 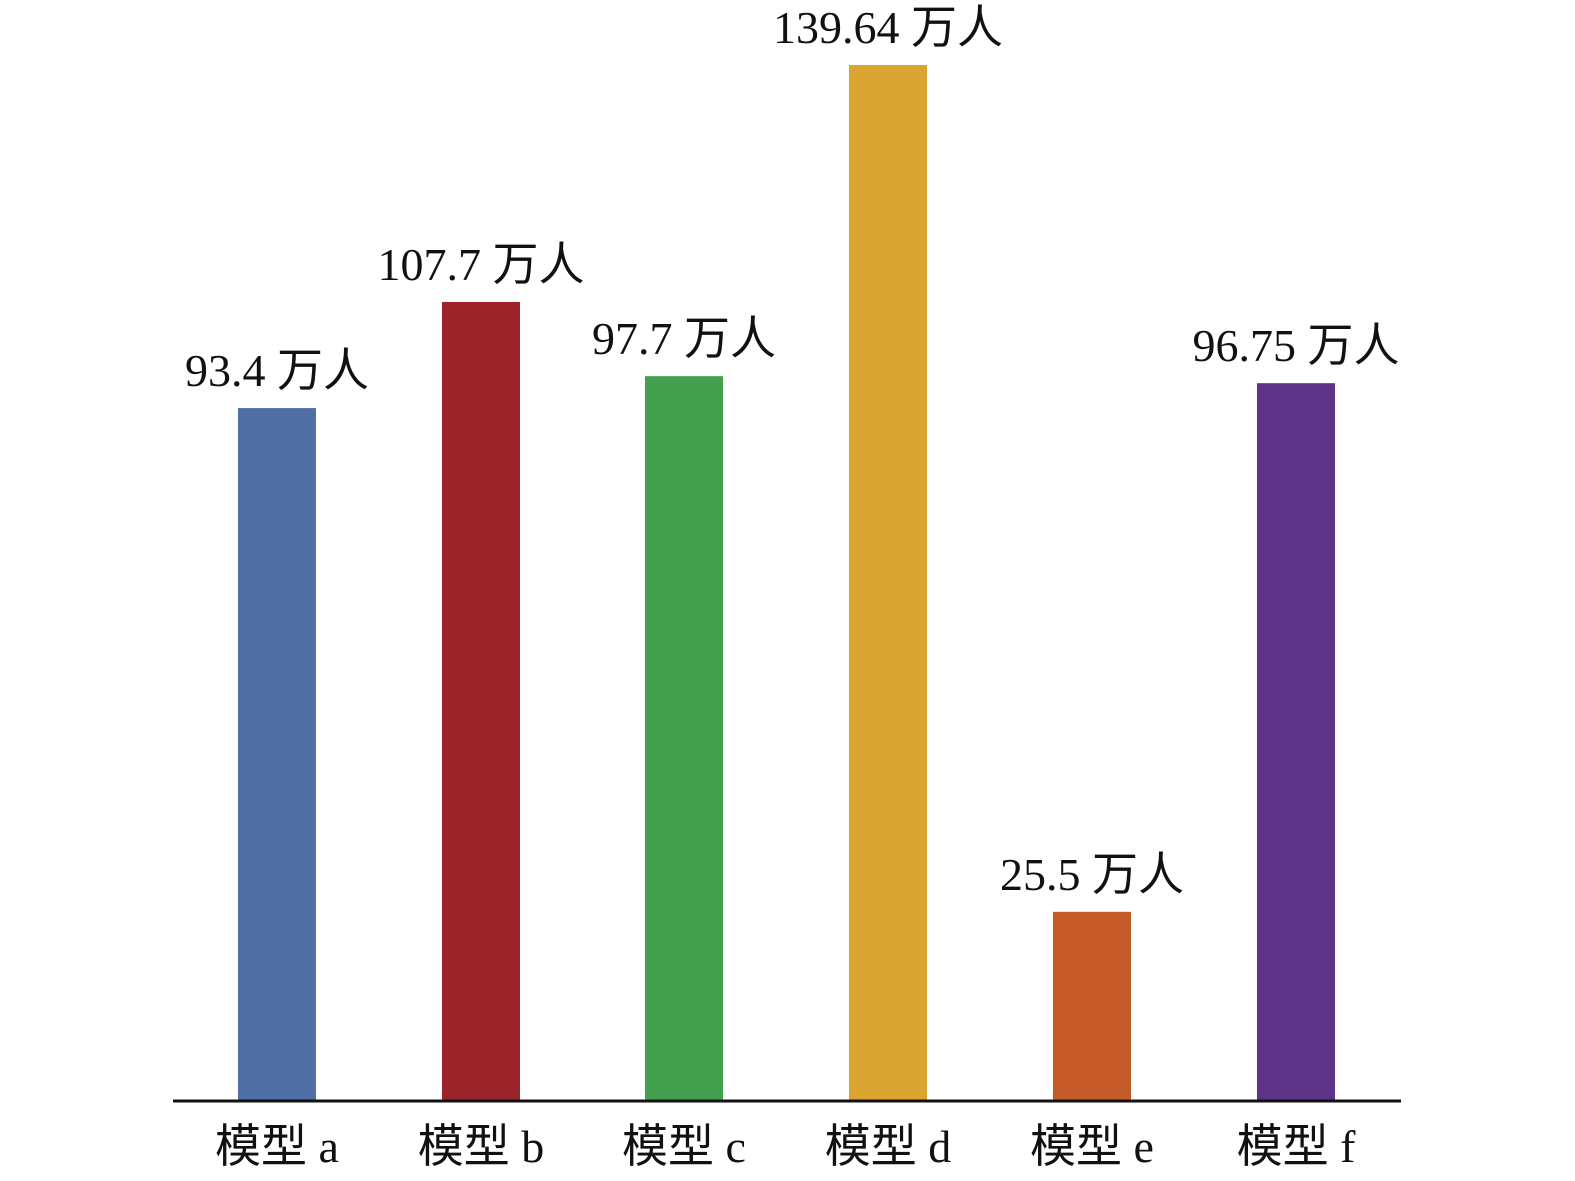 What do you see at coordinates (481, 1146) in the screenshot?
I see `category-label-2: 模型 b` at bounding box center [481, 1146].